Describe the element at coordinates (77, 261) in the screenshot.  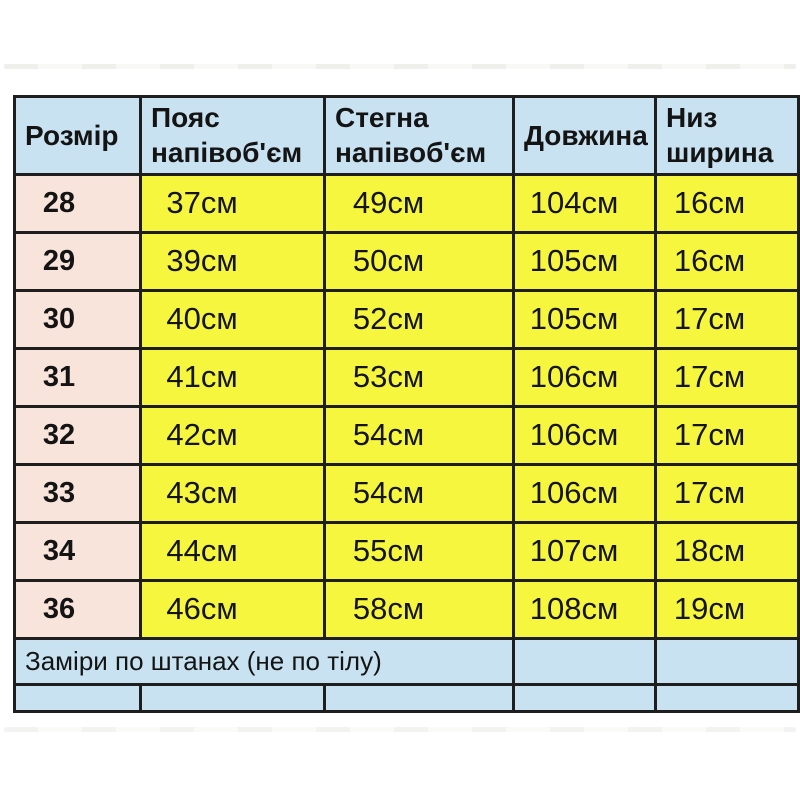
I see `size-cell: 29` at that location.